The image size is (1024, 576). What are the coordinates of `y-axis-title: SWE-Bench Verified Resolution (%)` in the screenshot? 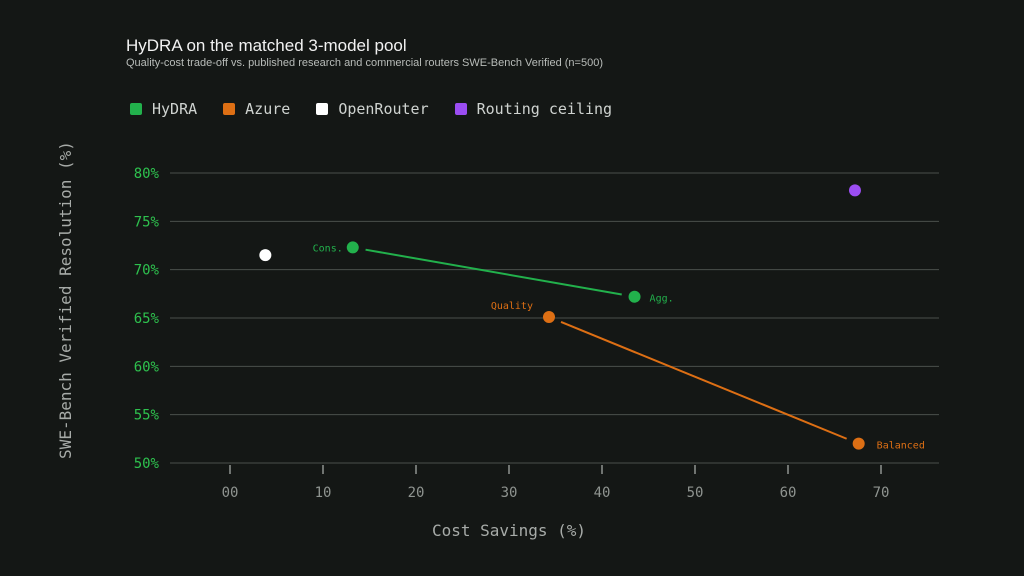 It's located at (65, 300).